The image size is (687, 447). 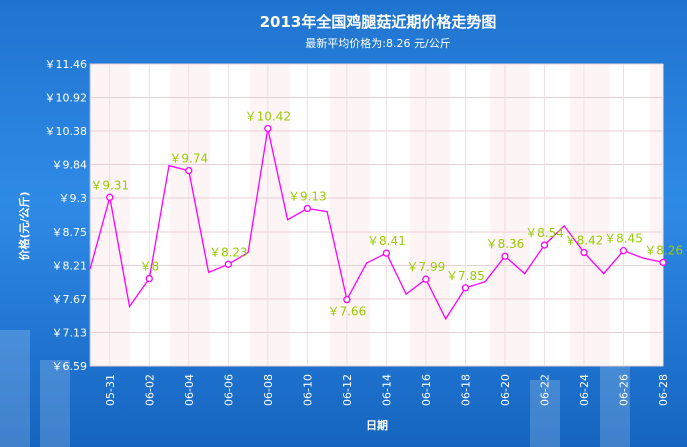 I want to click on x-tick-label: 06-02, so click(x=149, y=390).